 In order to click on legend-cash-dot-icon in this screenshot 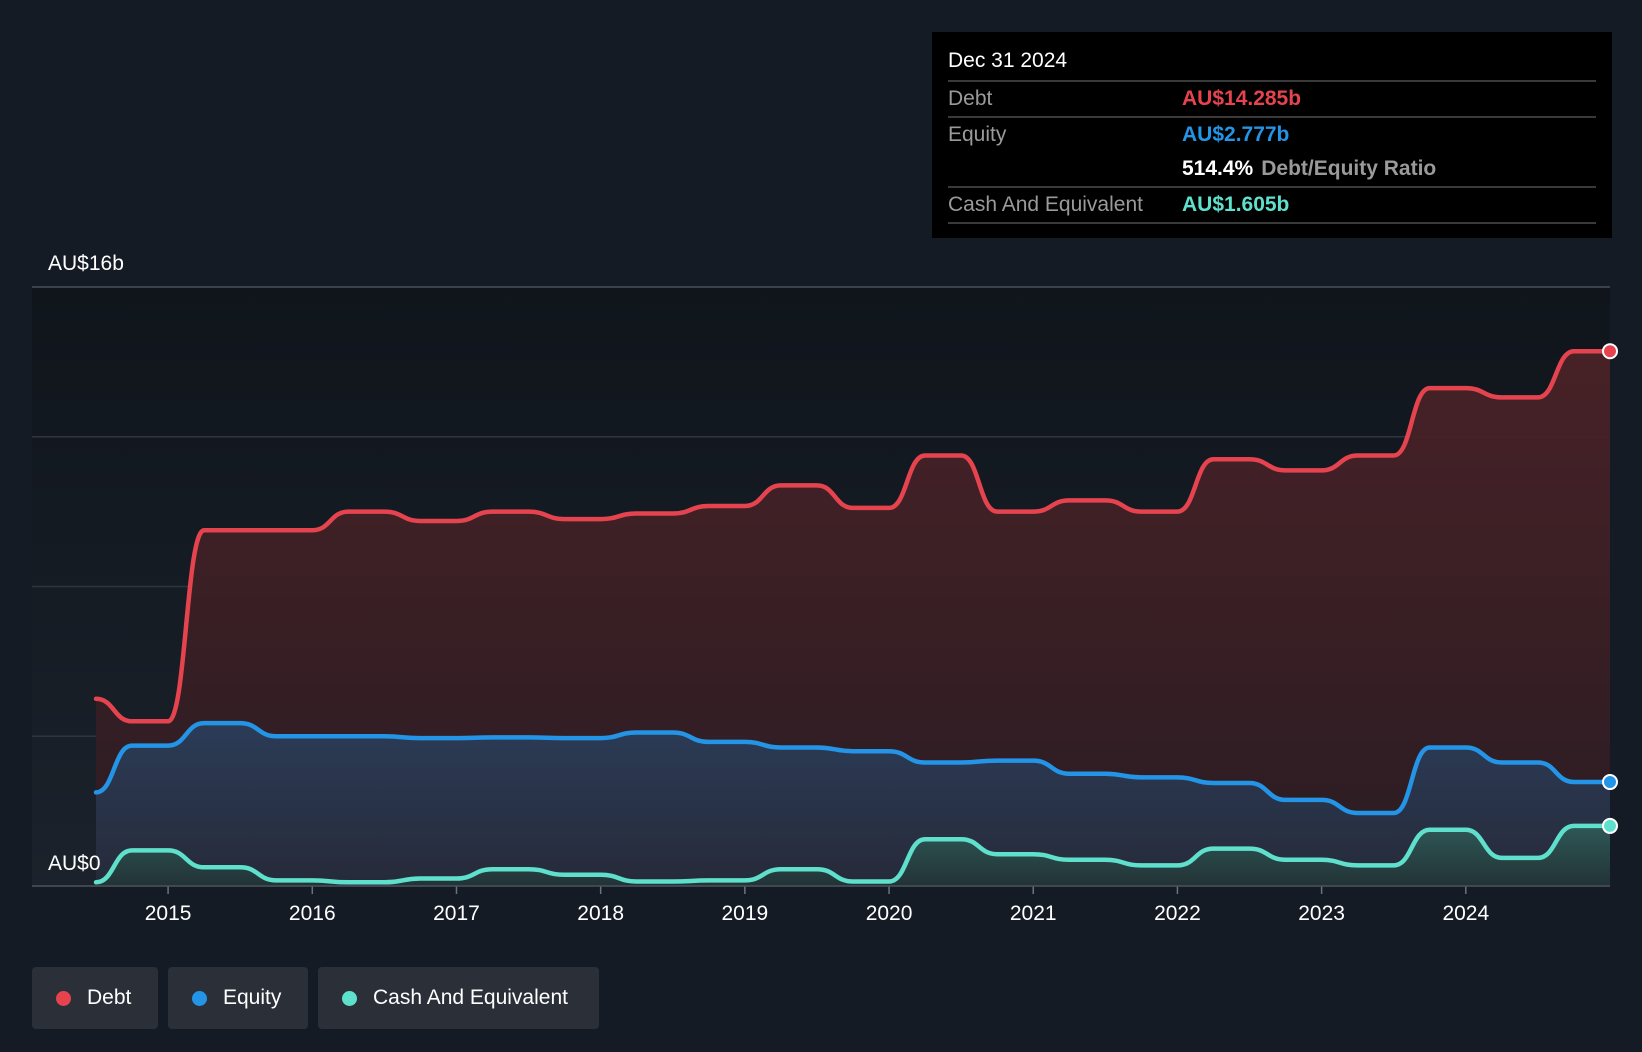, I will do `click(349, 998)`.